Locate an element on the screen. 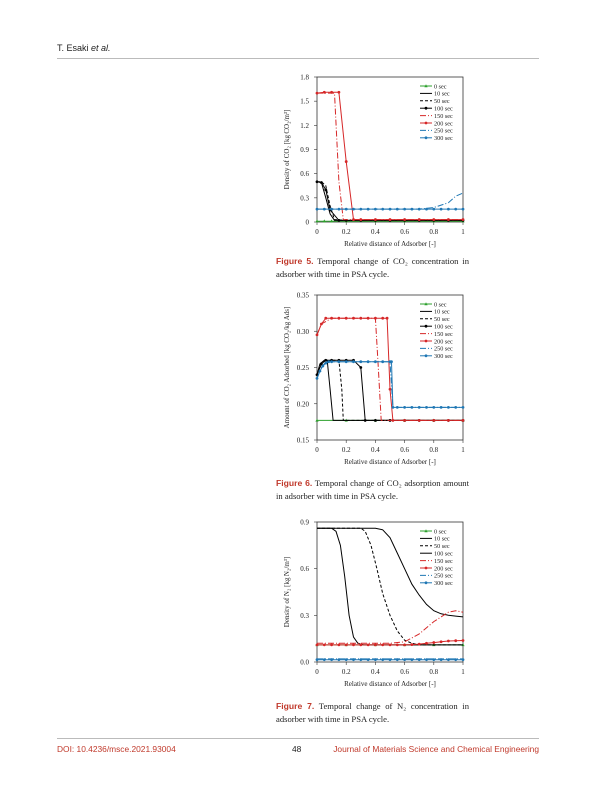 This screenshot has width=595, height=808. running-head-authors: T. Esaki is located at coordinates (74, 48).